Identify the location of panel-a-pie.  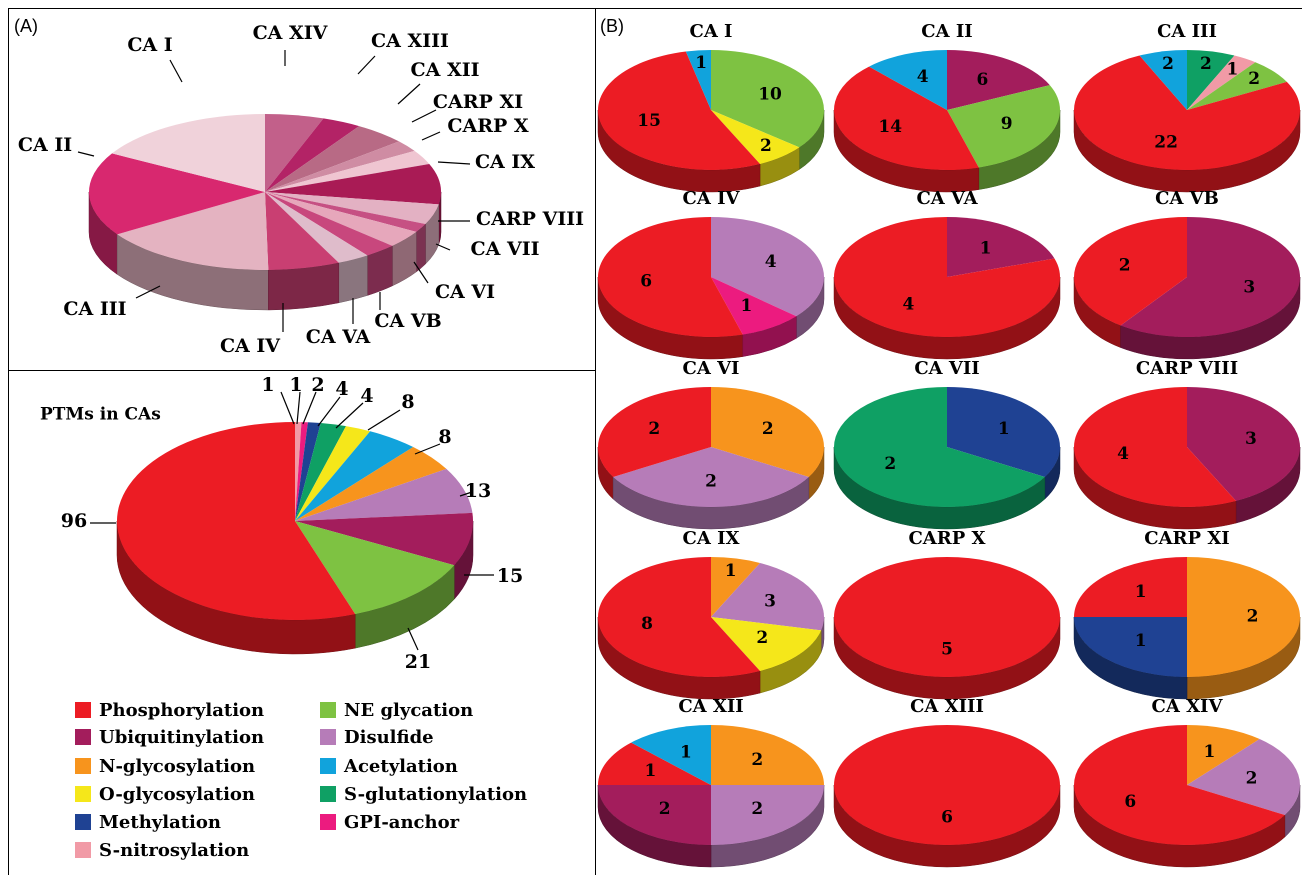
(265, 212).